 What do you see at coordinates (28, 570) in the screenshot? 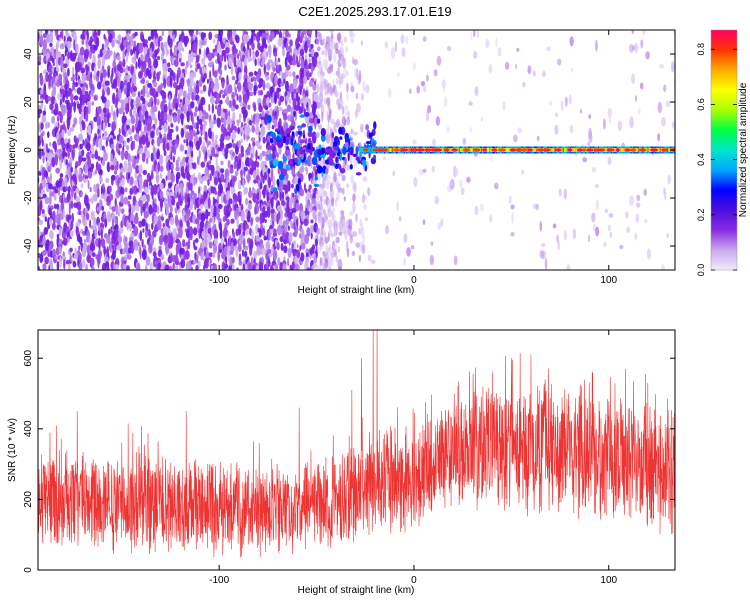
I see `y-tick-label: 0` at bounding box center [28, 570].